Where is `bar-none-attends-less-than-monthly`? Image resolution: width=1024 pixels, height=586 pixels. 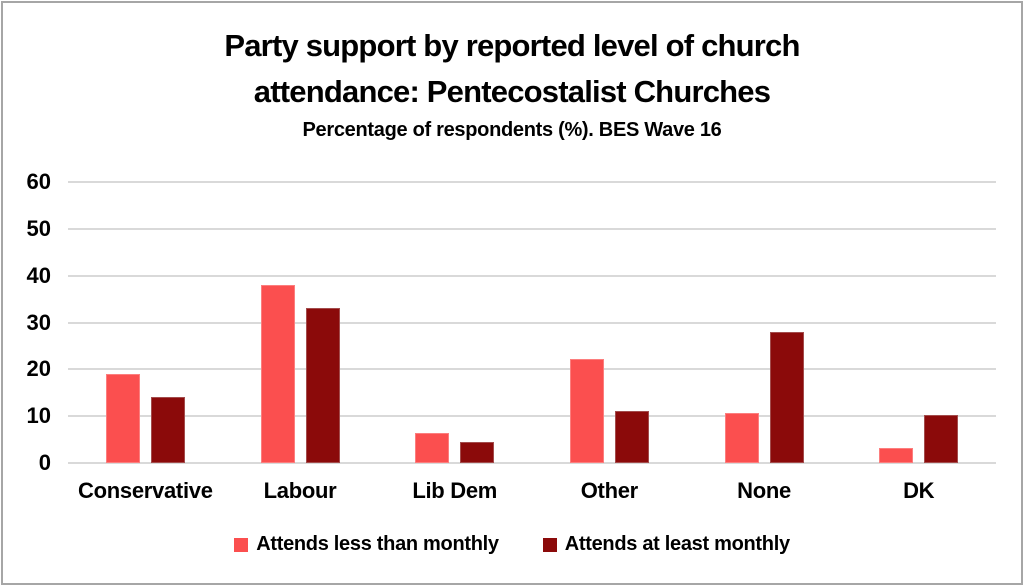 bar-none-attends-less-than-monthly is located at coordinates (741, 437).